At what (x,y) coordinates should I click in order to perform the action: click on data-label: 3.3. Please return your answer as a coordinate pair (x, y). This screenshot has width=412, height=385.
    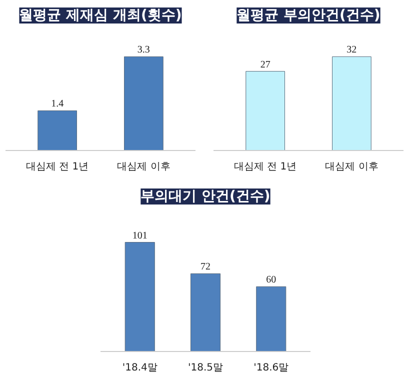
    Looking at the image, I should click on (143, 50).